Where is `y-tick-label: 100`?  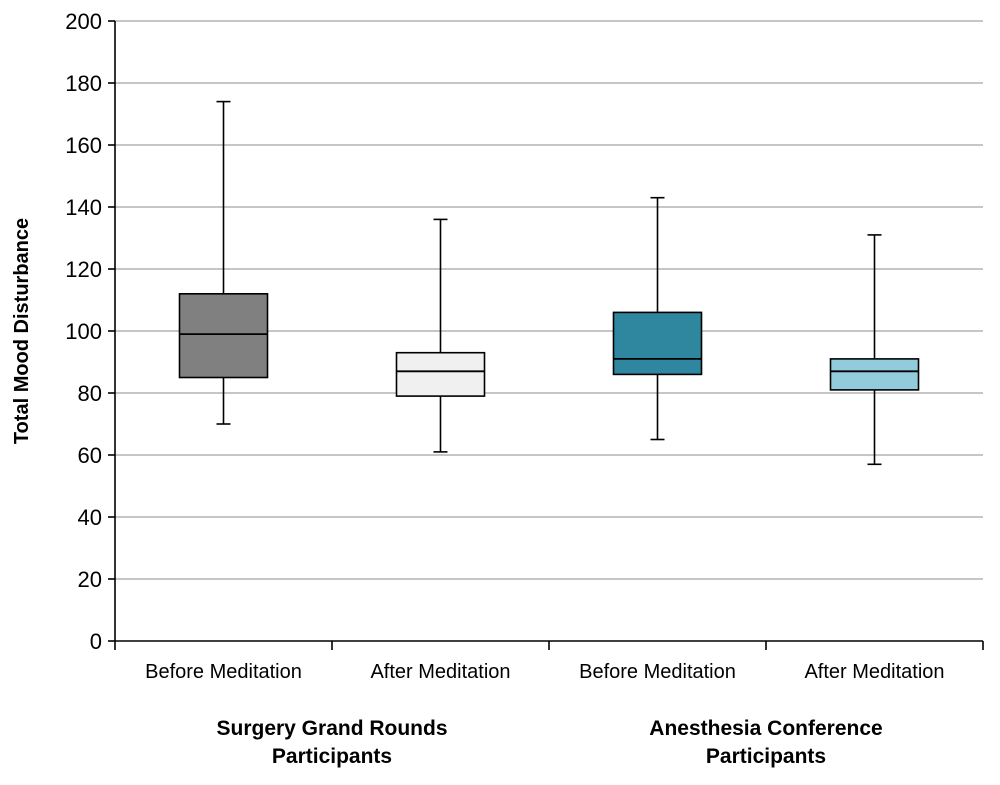
y-tick-label: 100 is located at coordinates (83, 331).